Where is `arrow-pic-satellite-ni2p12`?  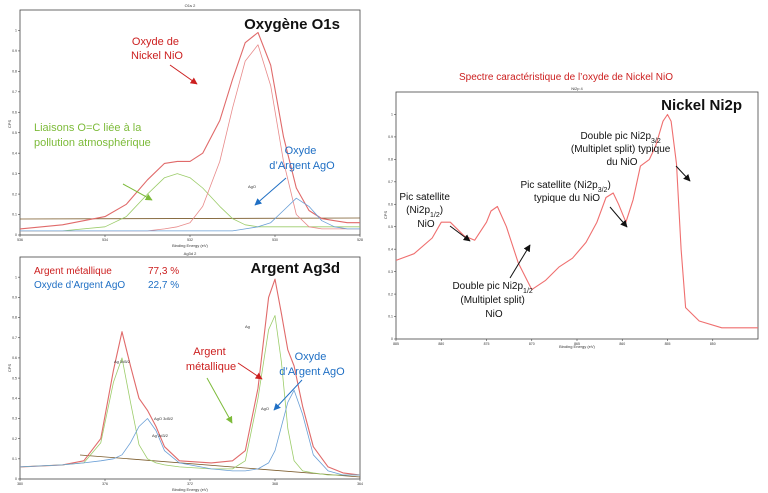 arrow-pic-satellite-ni2p12 is located at coordinates (460, 233).